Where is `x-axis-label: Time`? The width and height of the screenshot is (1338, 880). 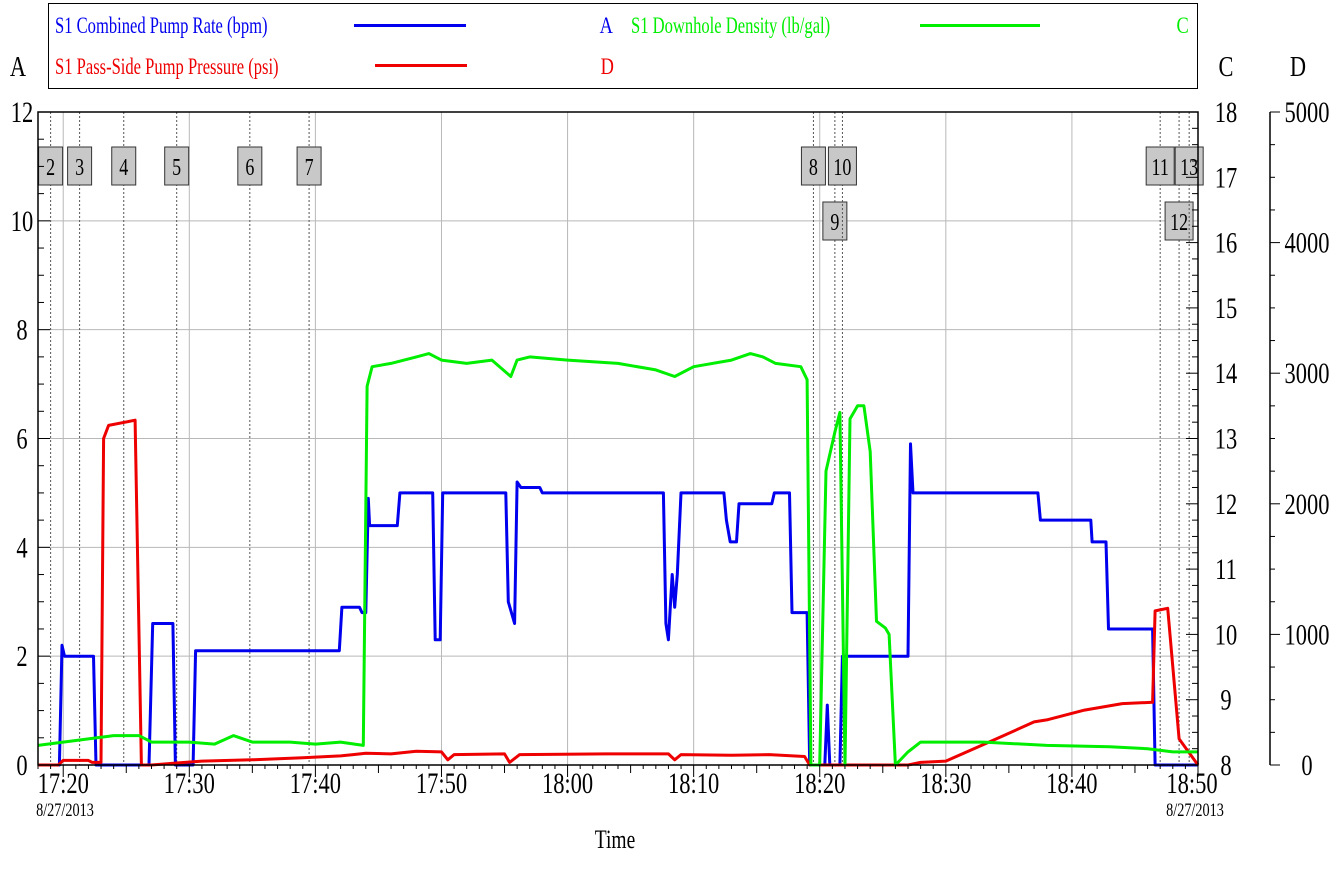
x-axis-label: Time is located at coordinates (615, 839).